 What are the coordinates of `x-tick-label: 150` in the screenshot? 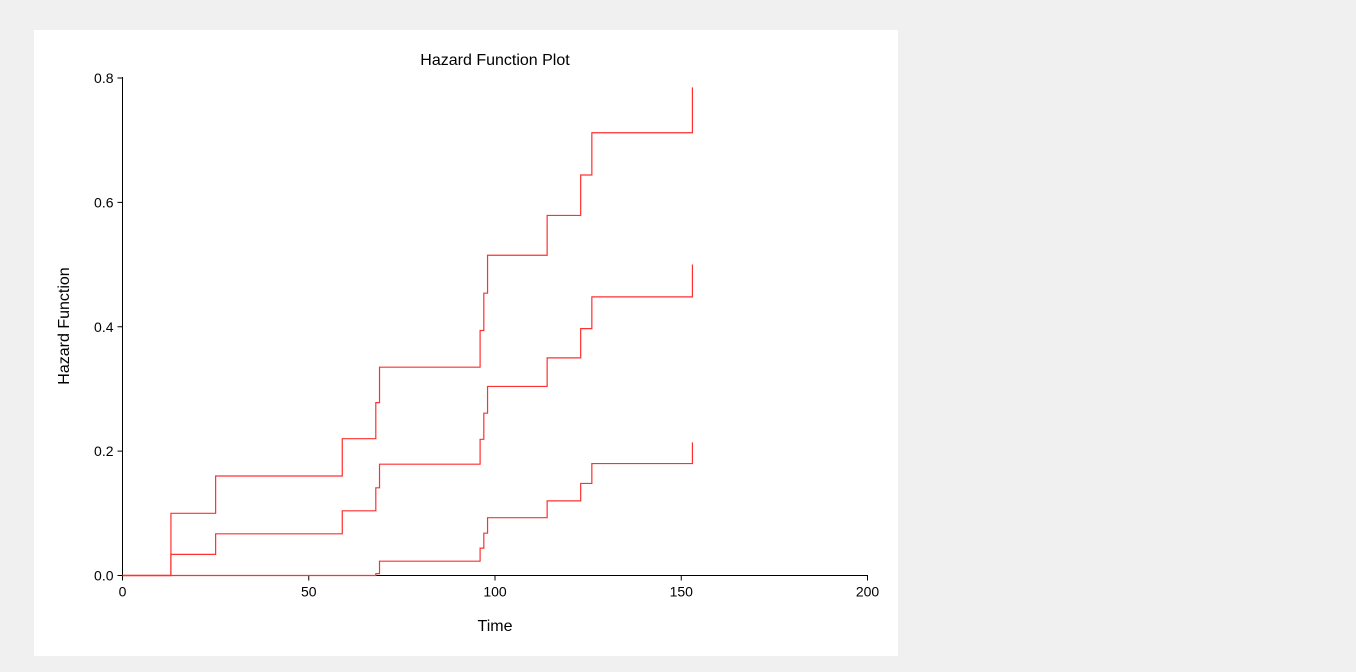 It's located at (682, 592).